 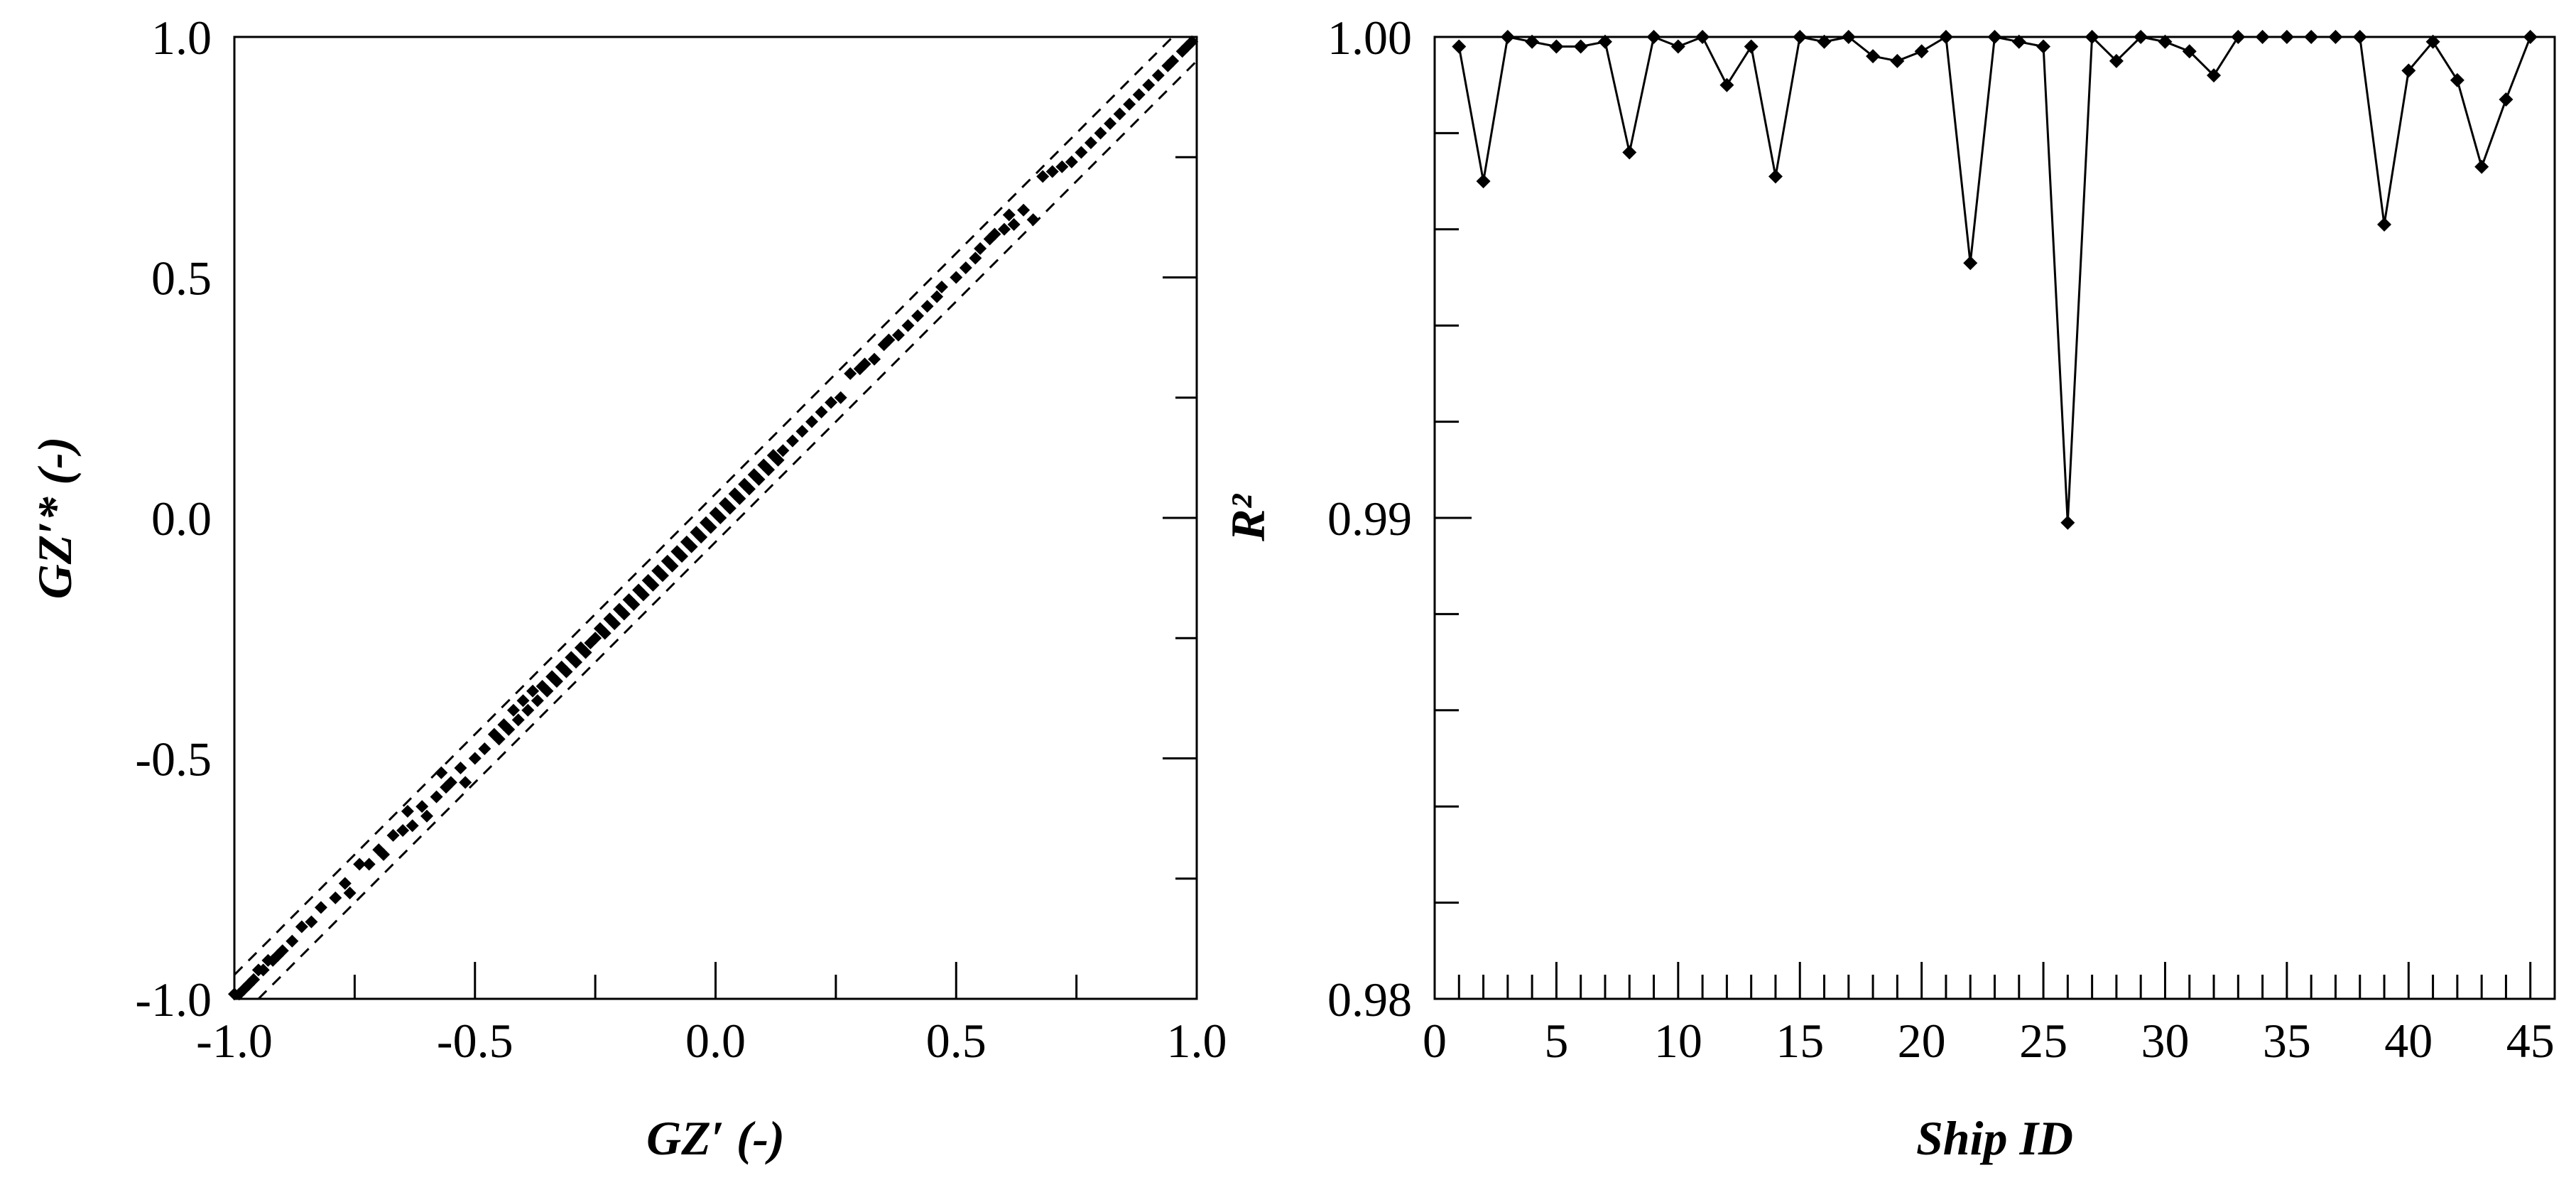 What do you see at coordinates (1678, 1041) in the screenshot?
I see `x-tick-label: 10` at bounding box center [1678, 1041].